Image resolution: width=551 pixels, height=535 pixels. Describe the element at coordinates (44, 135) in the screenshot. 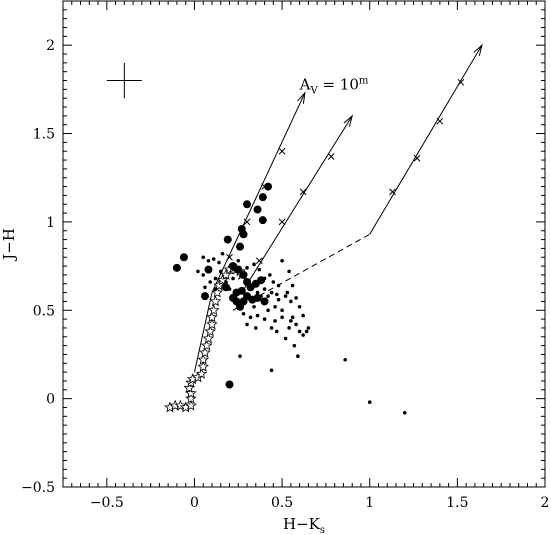

I see `y-tick-label: 1.5` at that location.